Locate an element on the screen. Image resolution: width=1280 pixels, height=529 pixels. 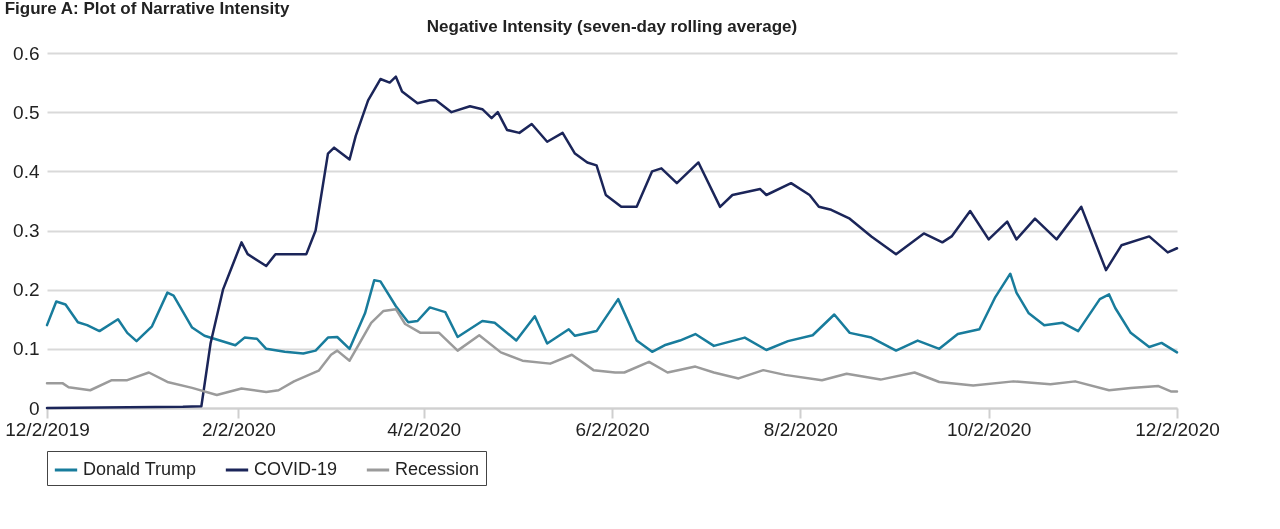
x-tick-label: 4/2/2020 is located at coordinates (424, 429).